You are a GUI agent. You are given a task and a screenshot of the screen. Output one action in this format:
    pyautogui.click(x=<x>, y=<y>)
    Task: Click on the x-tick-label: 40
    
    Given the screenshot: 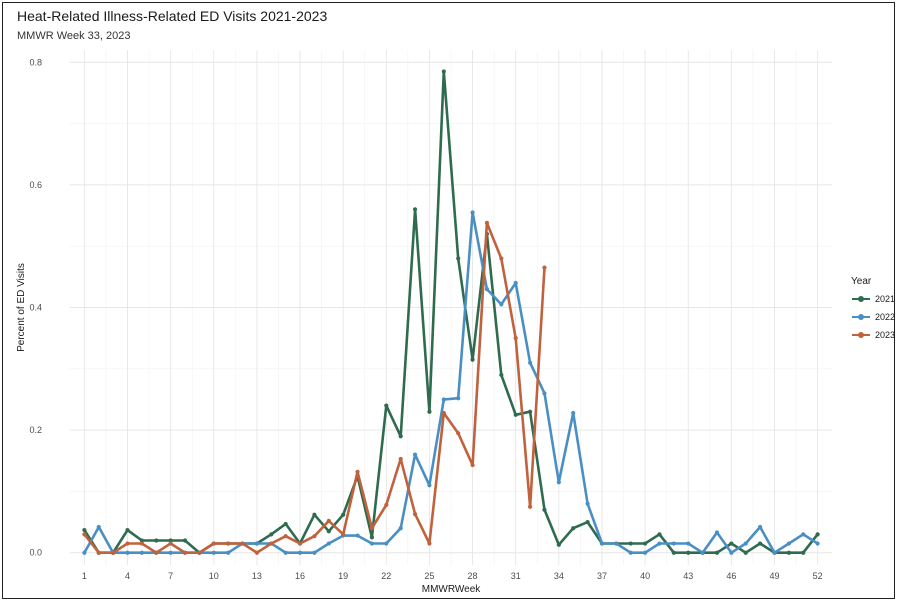 What is the action you would take?
    pyautogui.click(x=645, y=576)
    